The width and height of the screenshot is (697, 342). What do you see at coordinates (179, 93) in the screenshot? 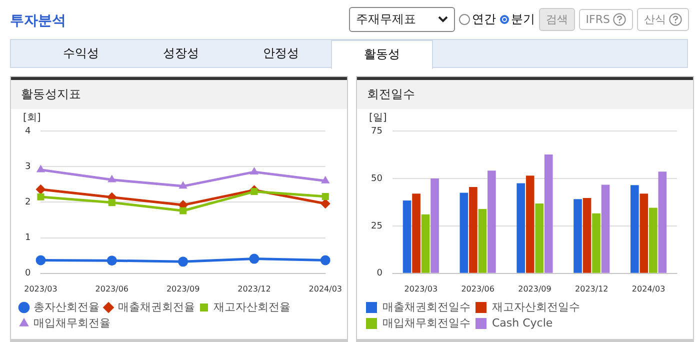
I see `chart-title: 활동성지표` at bounding box center [179, 93].